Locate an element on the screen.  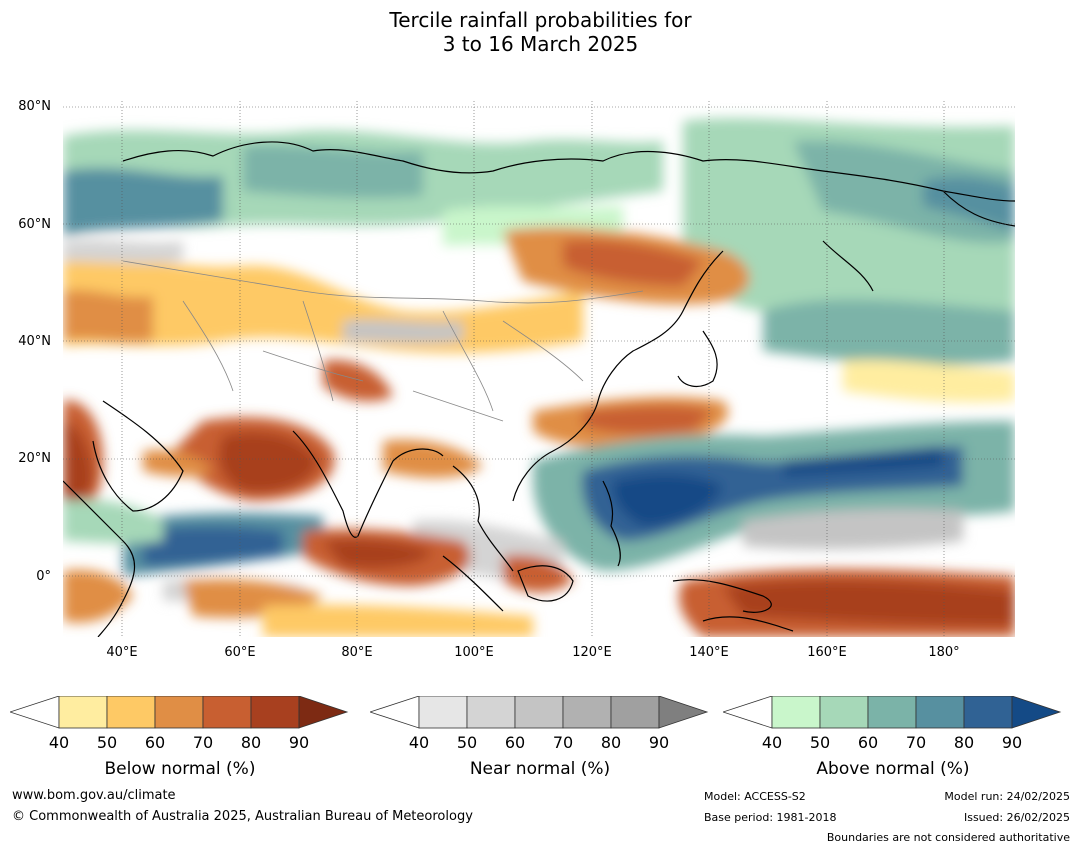
lon-label-140e: 140°E is located at coordinates (709, 652).